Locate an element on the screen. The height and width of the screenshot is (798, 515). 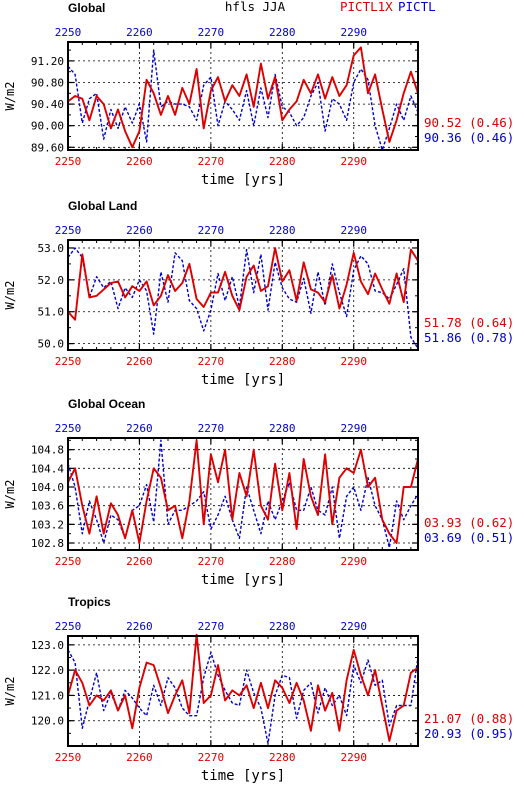
y-tick-label: 91.20 is located at coordinates (47, 61).